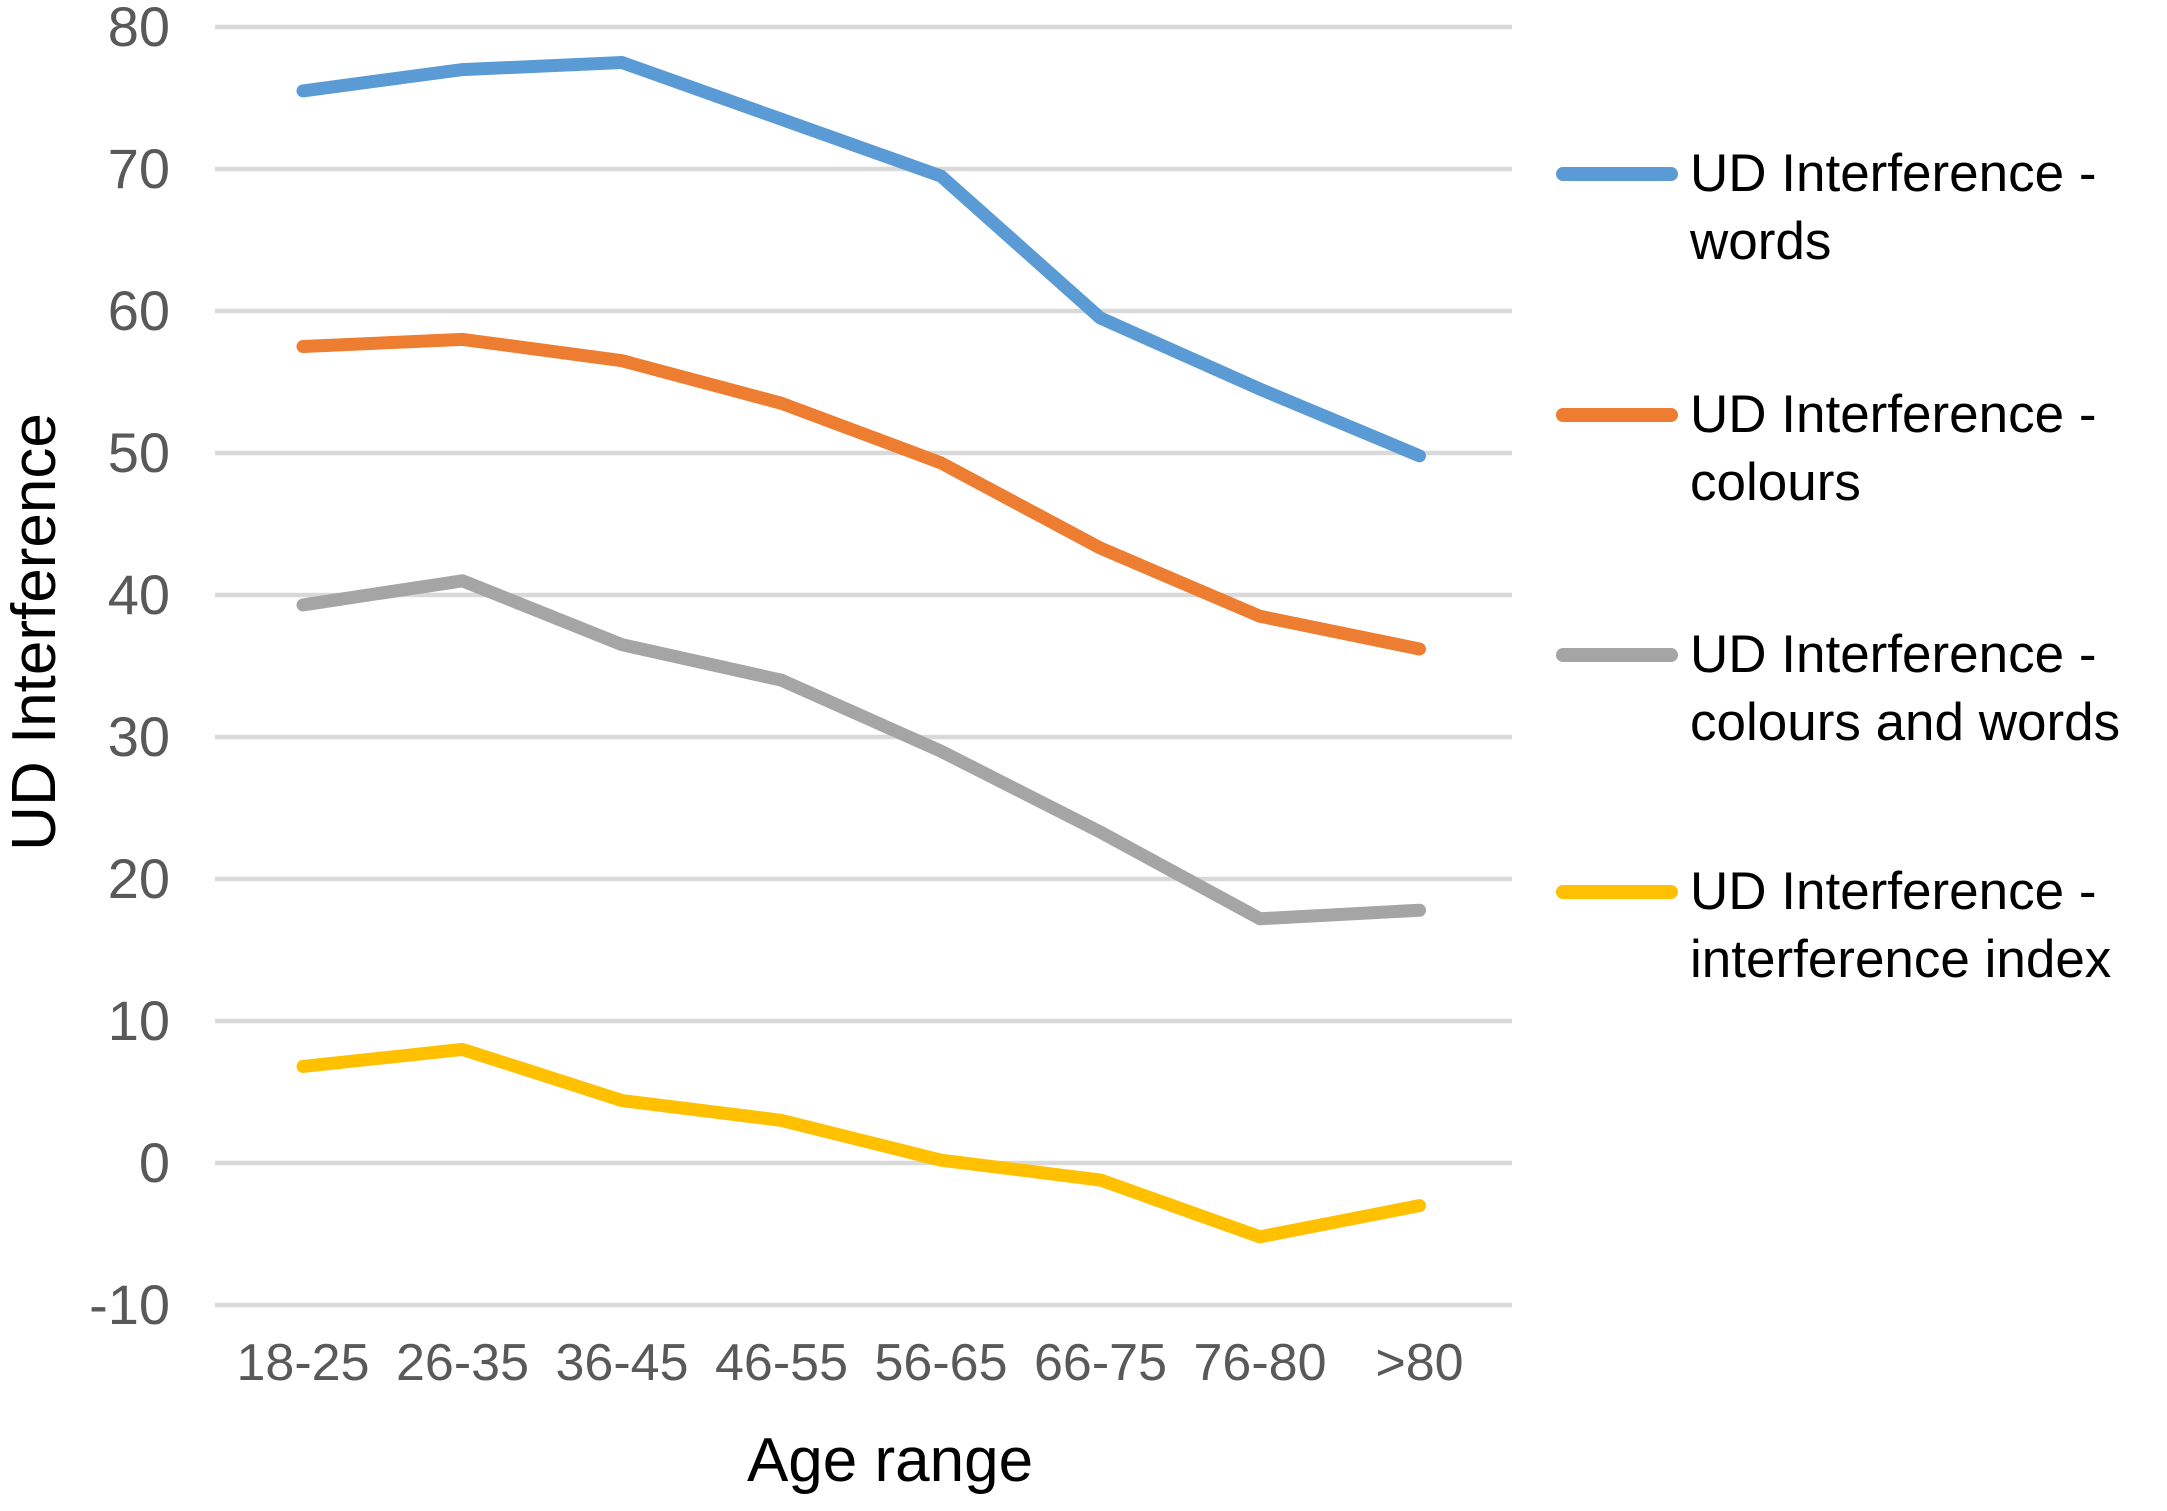 The width and height of the screenshot is (2167, 1511). I want to click on x-tick-label: >80, so click(1419, 1363).